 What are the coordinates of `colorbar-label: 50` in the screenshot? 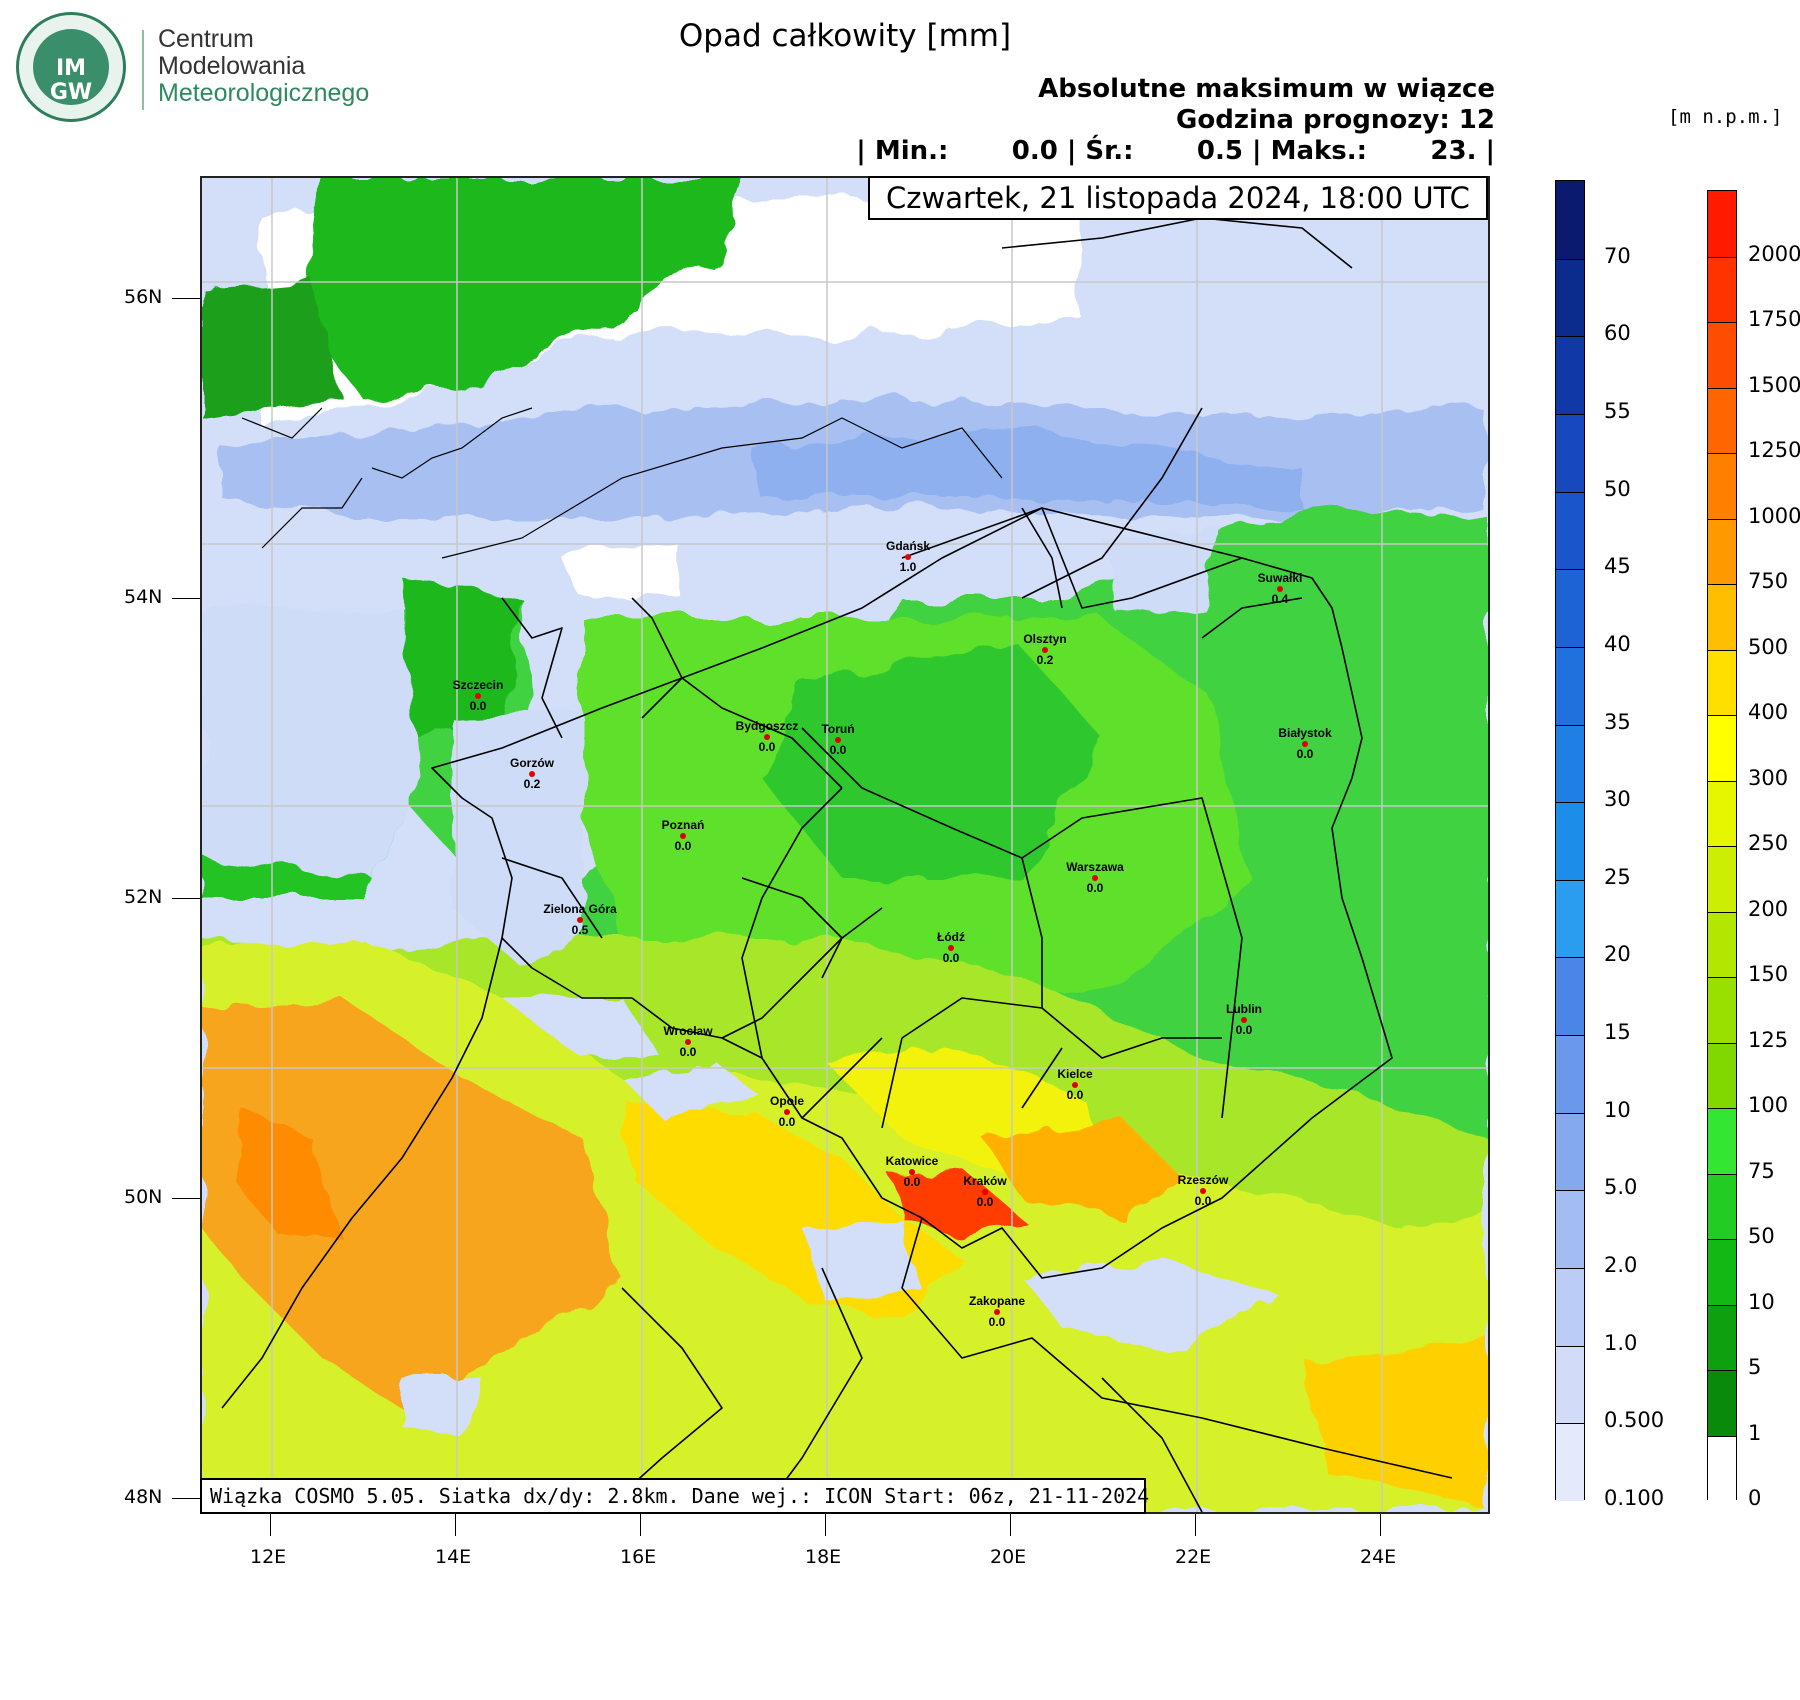 It's located at (1761, 1236).